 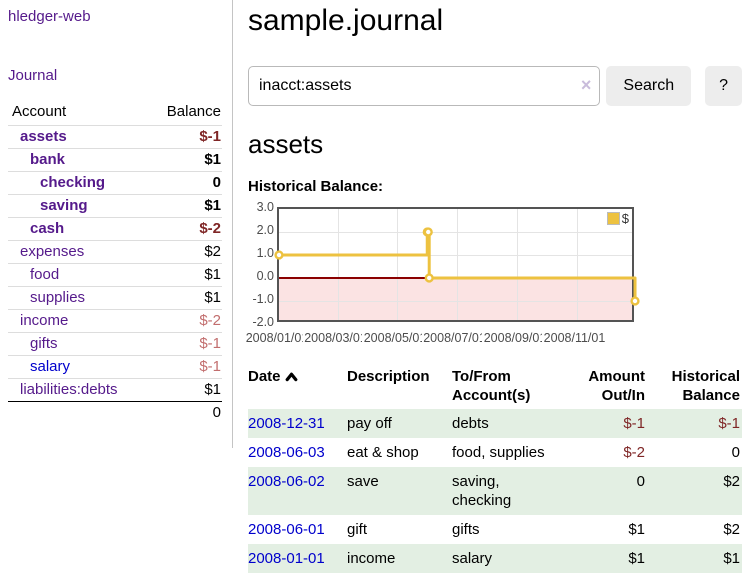 I want to click on register-date-cell: 2008-12-31, so click(x=297, y=423).